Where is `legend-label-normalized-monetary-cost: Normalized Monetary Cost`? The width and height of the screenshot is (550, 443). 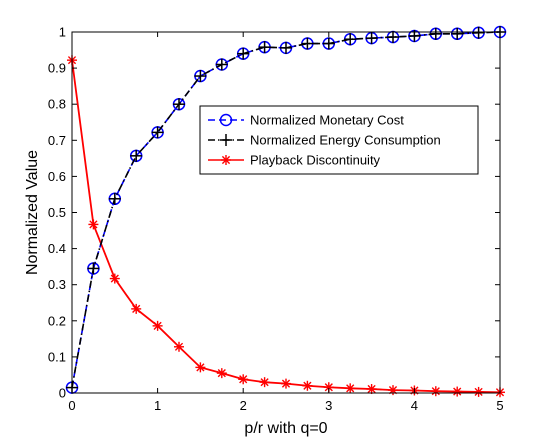 legend-label-normalized-monetary-cost: Normalized Monetary Cost is located at coordinates (327, 120).